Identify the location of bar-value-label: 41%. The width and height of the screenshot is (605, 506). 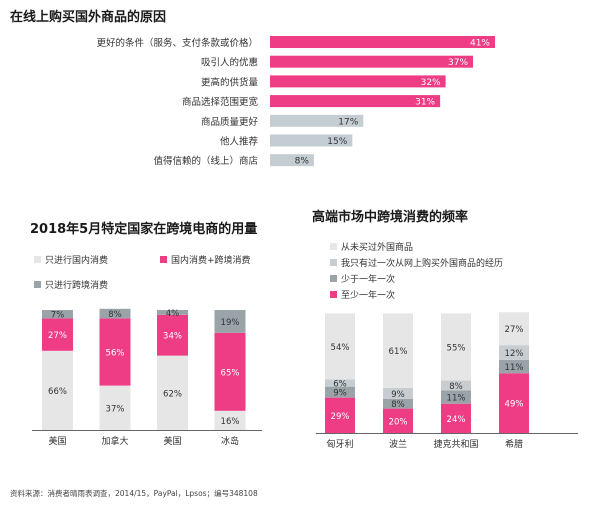
(480, 44).